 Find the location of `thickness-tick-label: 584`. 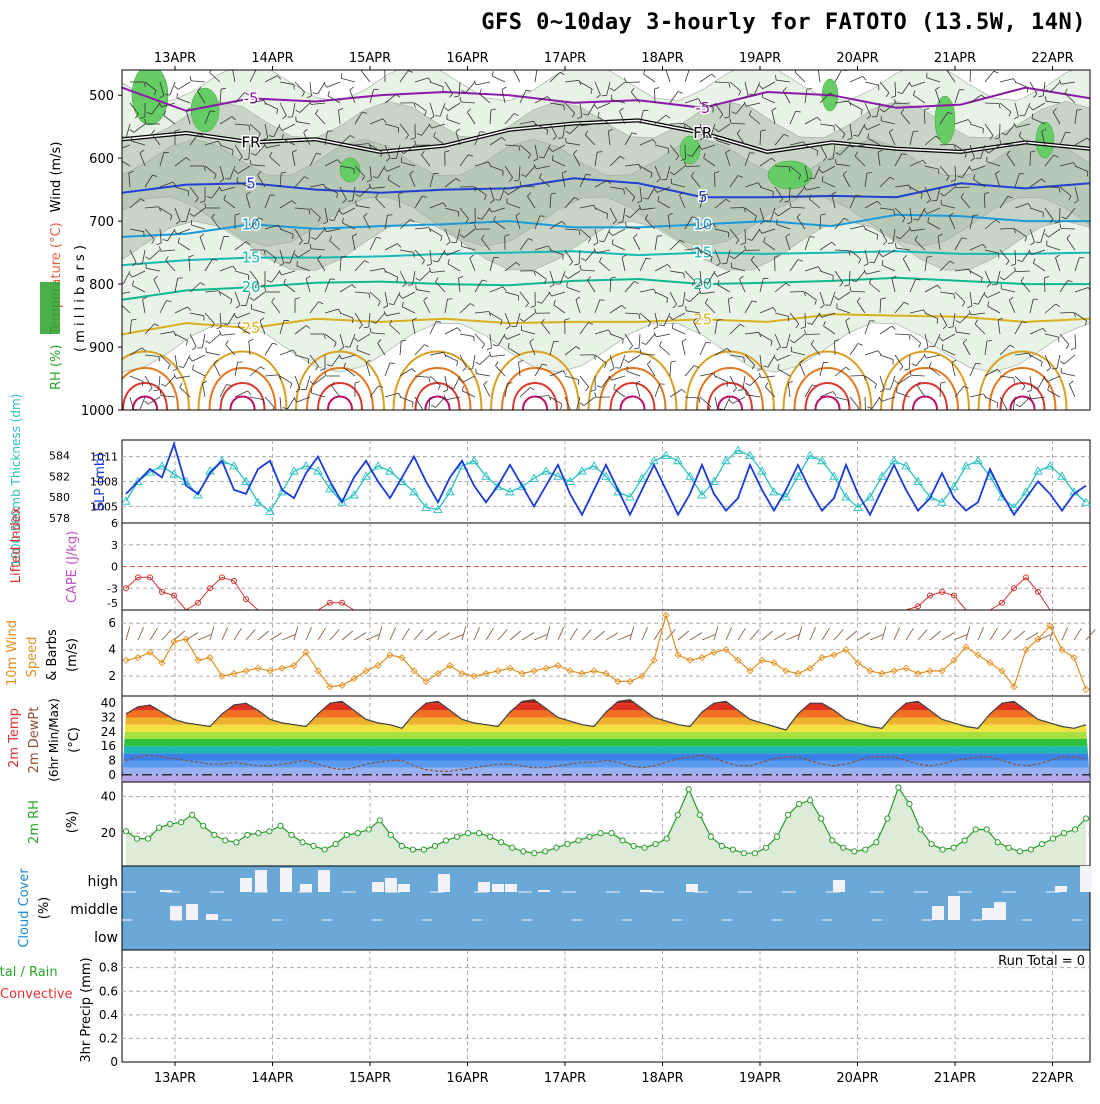

thickness-tick-label: 584 is located at coordinates (59, 456).